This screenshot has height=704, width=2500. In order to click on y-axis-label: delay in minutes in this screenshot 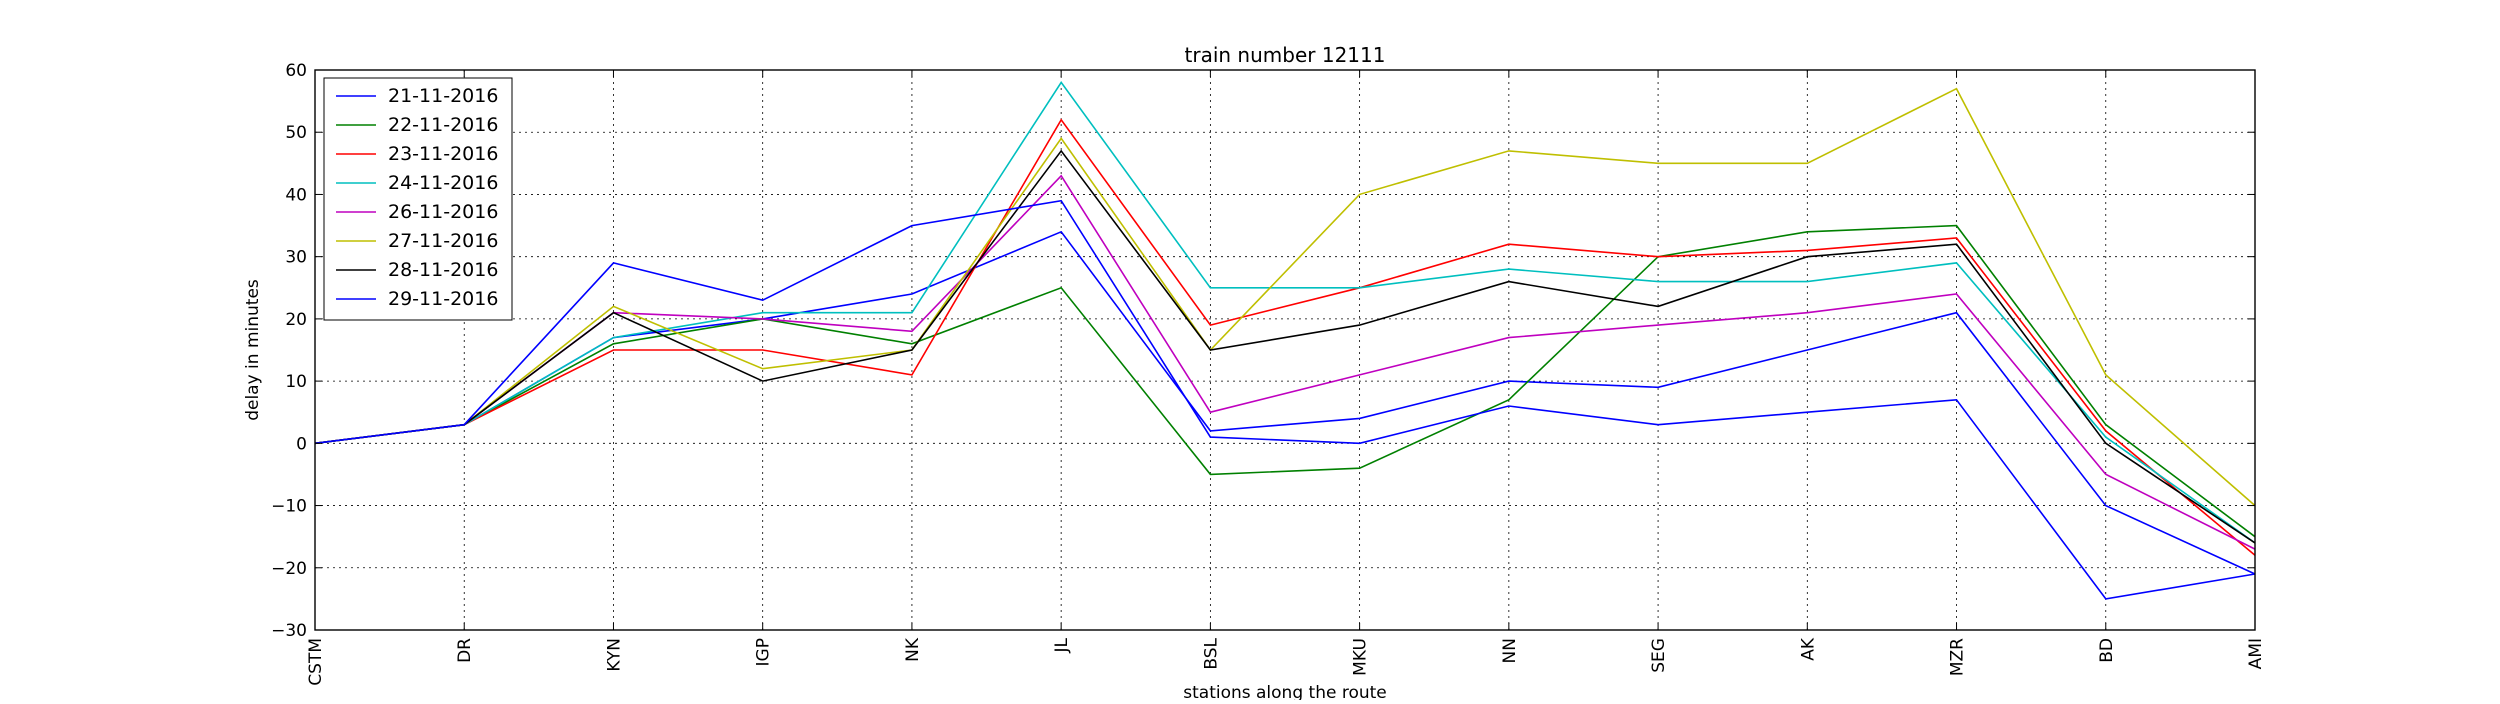, I will do `click(253, 350)`.